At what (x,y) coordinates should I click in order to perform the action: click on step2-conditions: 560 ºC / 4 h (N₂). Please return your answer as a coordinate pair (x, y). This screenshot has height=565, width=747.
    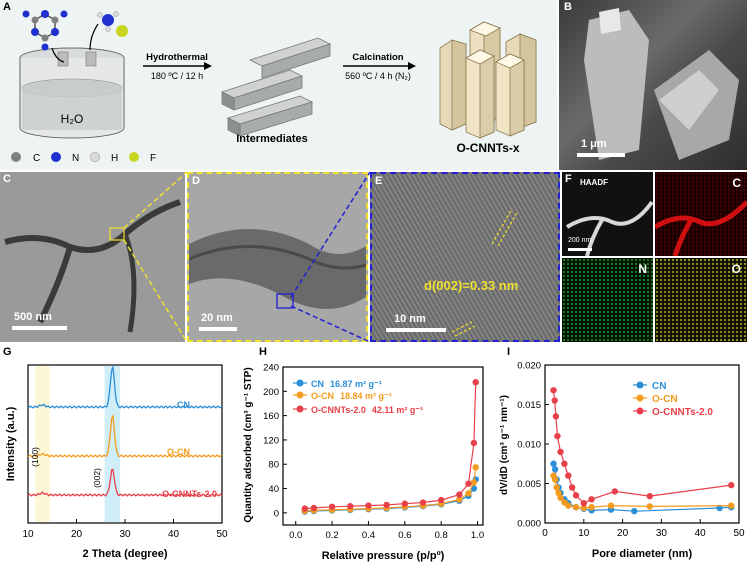
    Looking at the image, I should click on (378, 76).